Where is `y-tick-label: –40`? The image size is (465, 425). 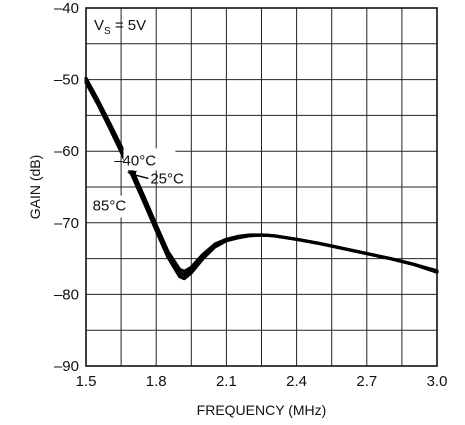
y-tick-label: –40 is located at coordinates (66, 8).